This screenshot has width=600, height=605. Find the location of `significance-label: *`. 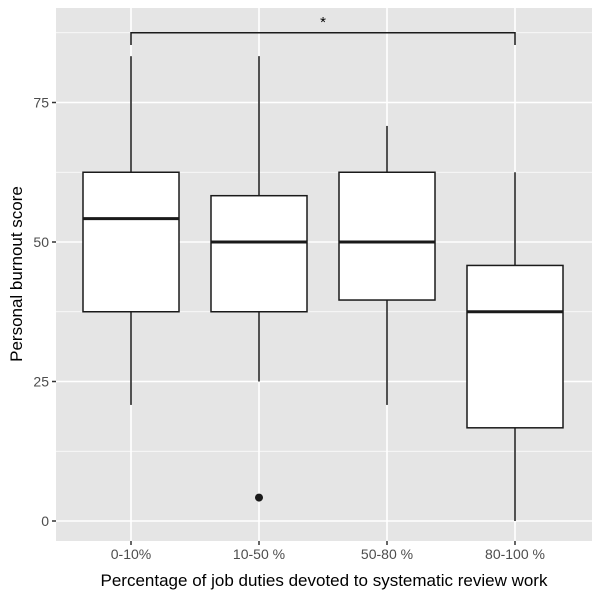

significance-label: * is located at coordinates (323, 22).